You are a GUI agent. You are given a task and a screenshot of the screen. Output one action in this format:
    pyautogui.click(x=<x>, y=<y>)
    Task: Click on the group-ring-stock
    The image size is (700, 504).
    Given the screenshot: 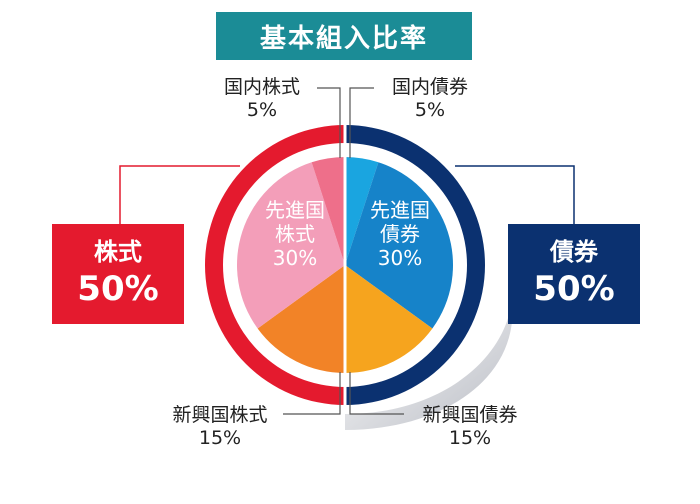 What is the action you would take?
    pyautogui.click(x=275, y=265)
    